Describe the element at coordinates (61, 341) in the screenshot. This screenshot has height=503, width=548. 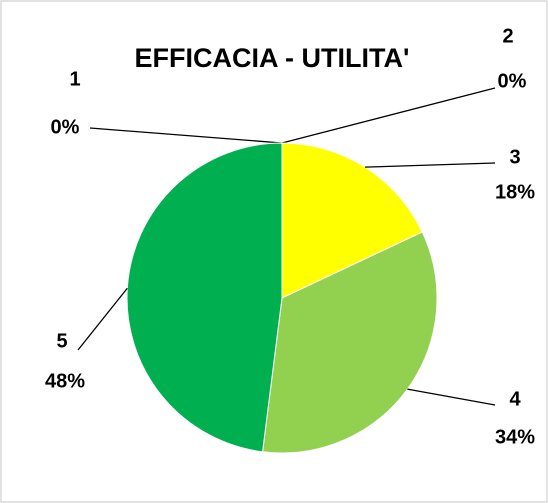
I see `category-label: 5` at that location.